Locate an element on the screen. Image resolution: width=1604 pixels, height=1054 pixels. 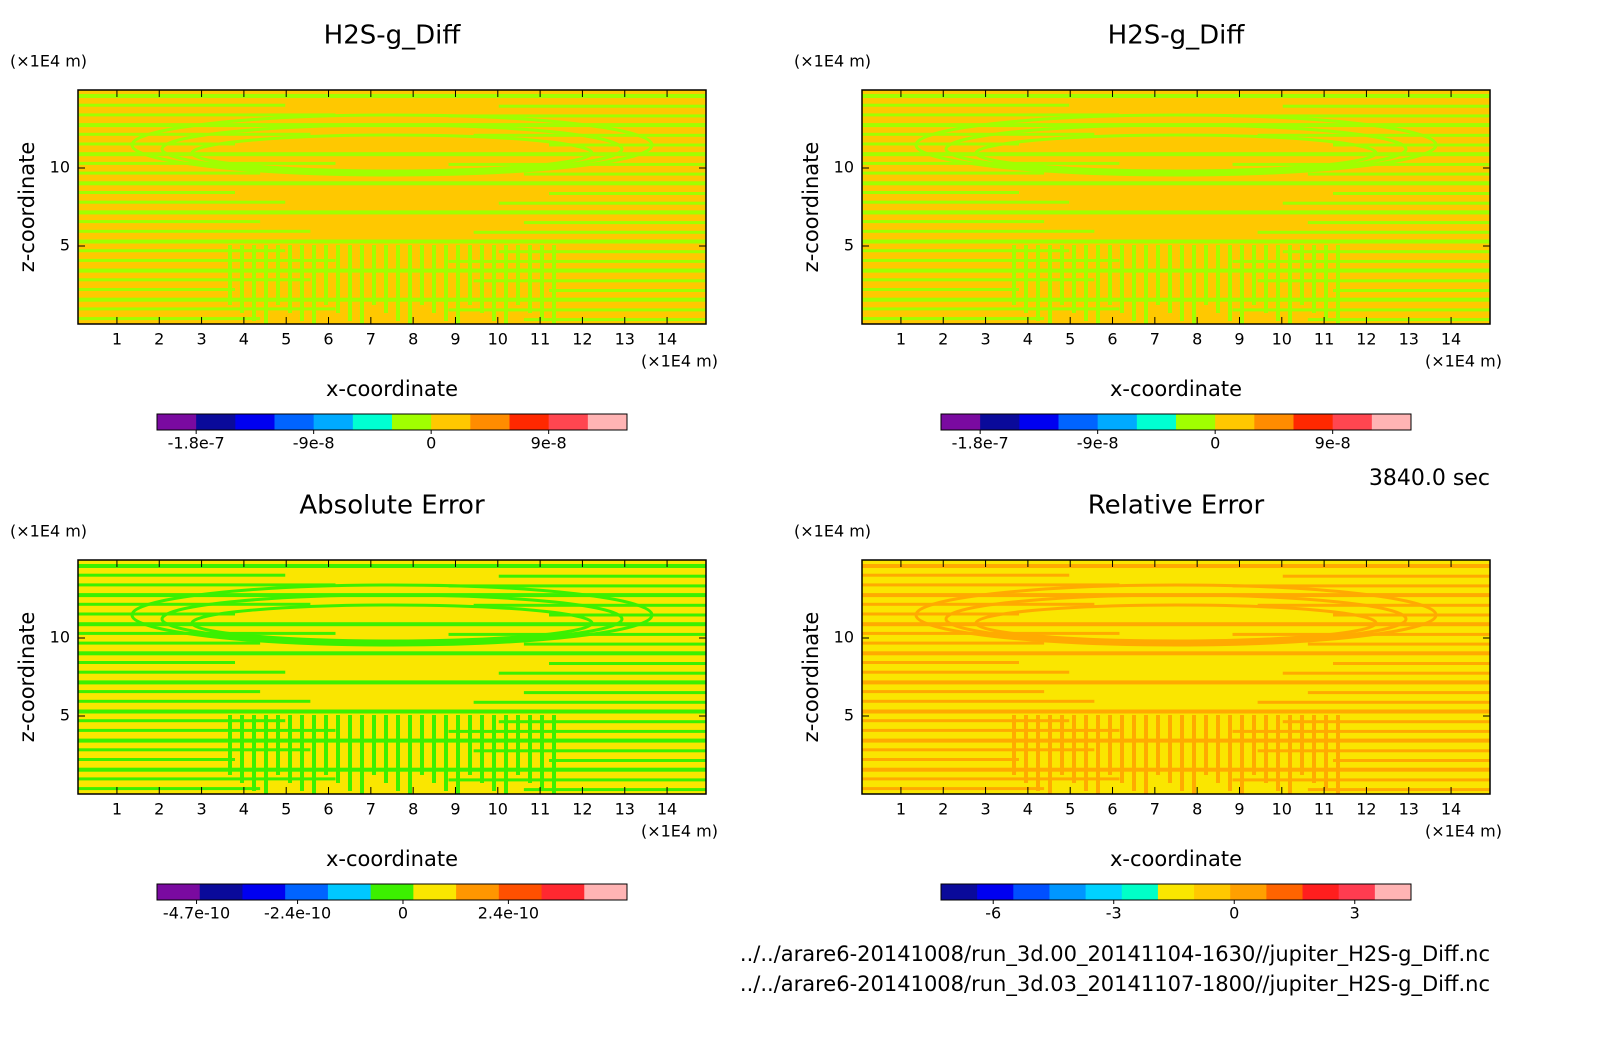
x-tick-label: 10 is located at coordinates (1282, 809).